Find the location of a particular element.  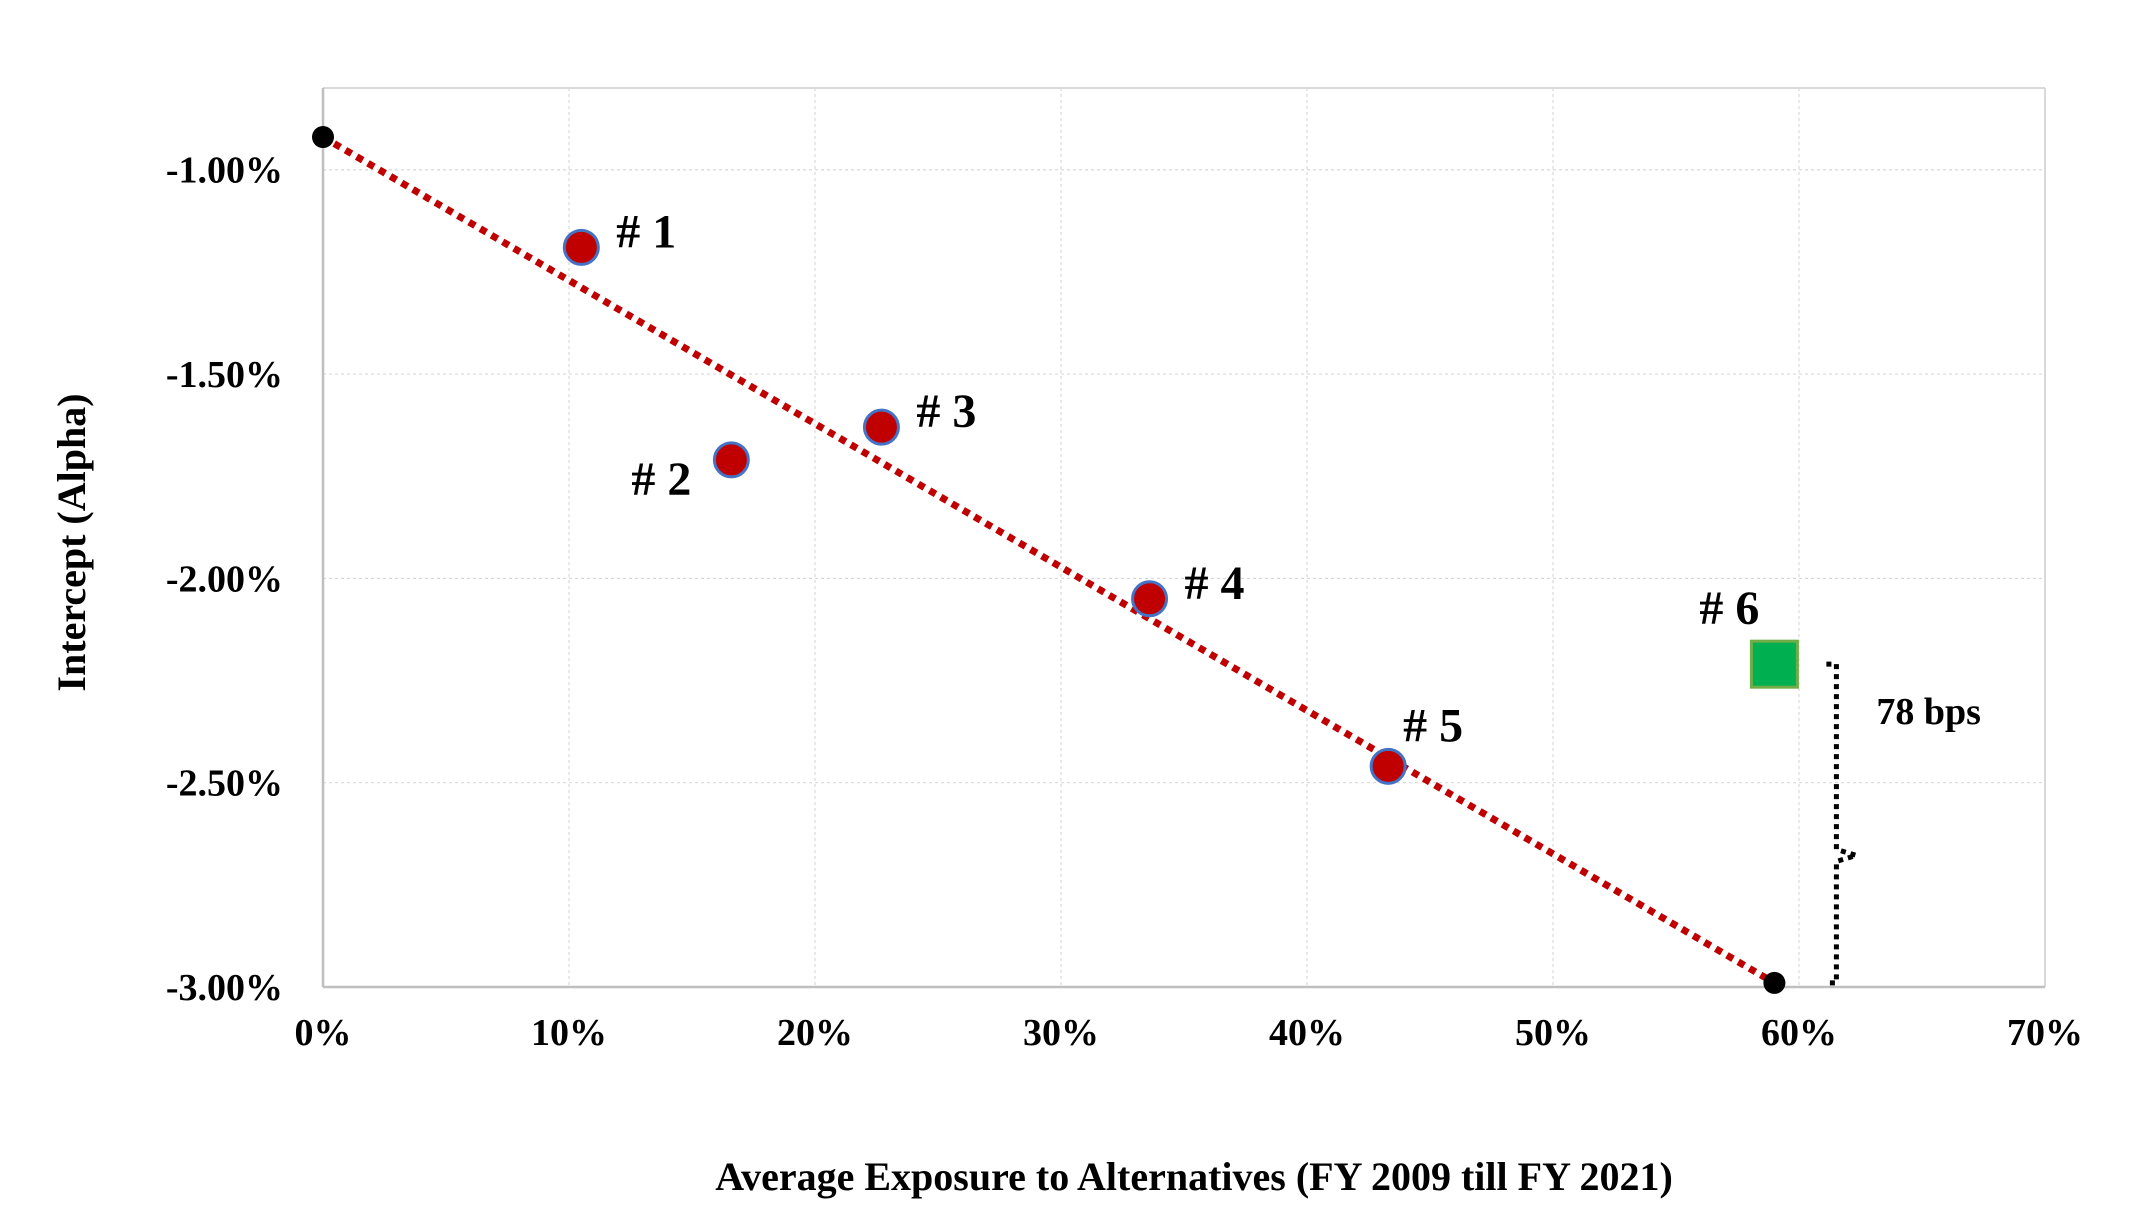

x-tick-label: 40% is located at coordinates (1307, 1033).